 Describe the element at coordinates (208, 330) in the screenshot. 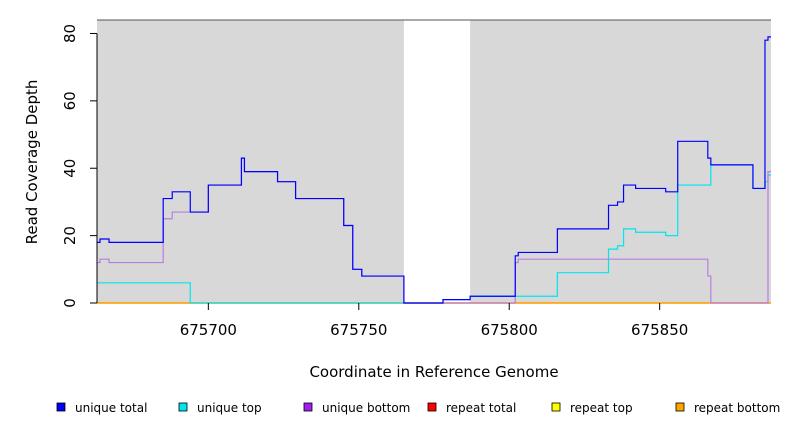

I see `x-tick-label: 675700` at that location.